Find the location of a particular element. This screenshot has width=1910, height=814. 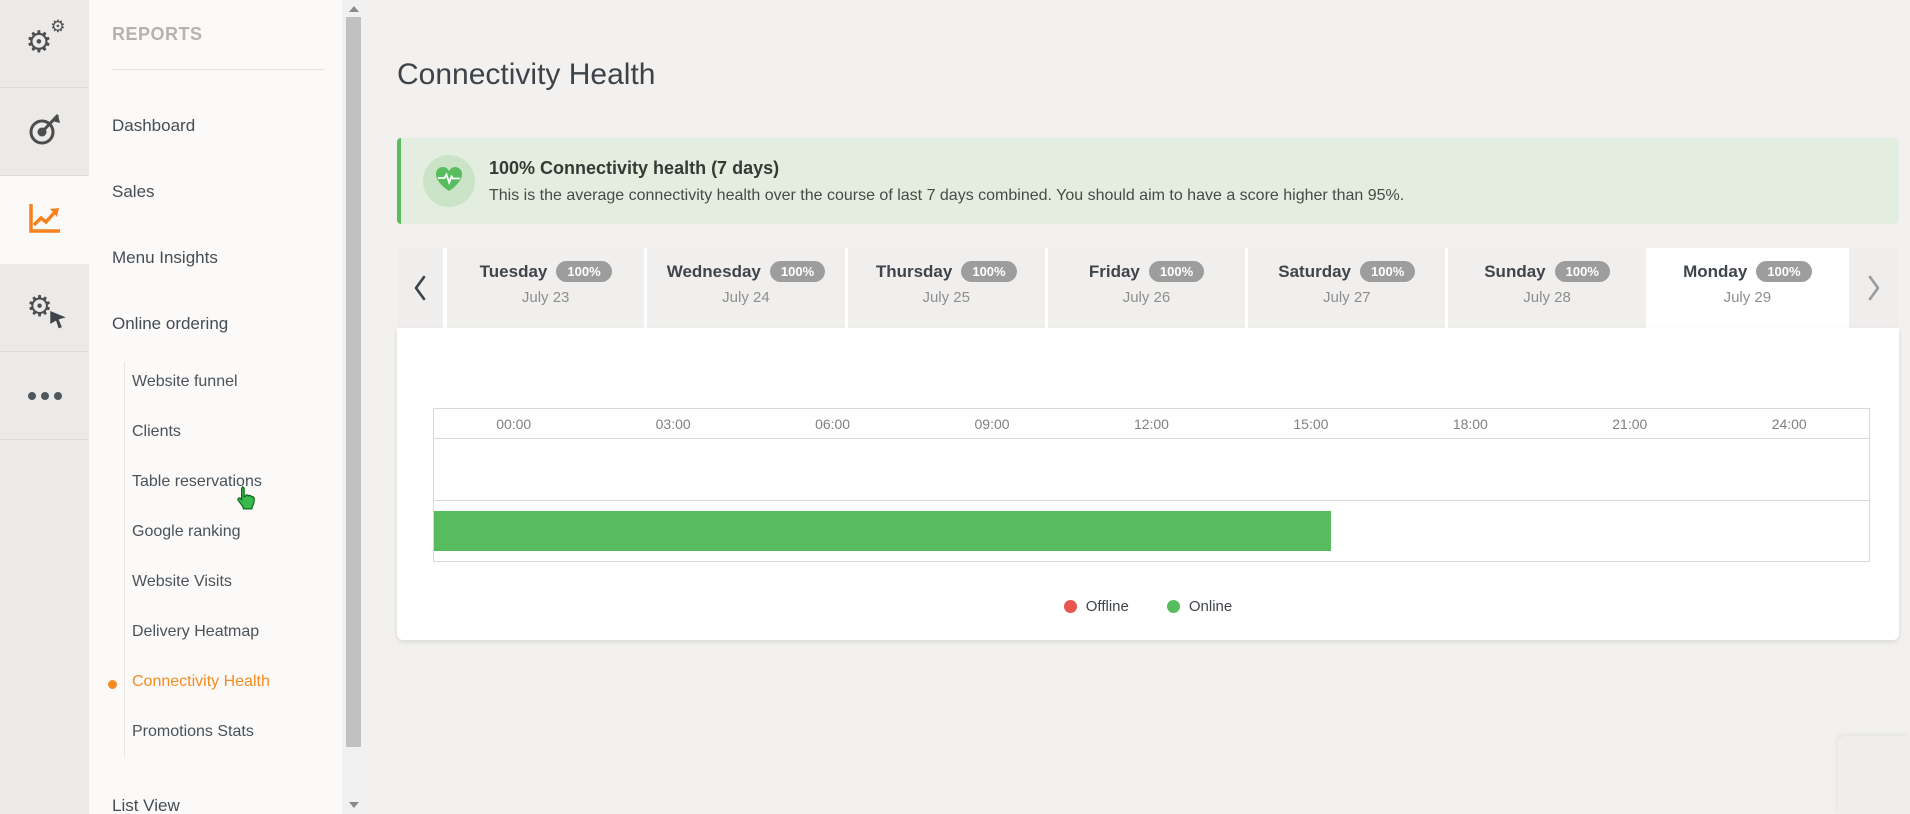

gears-icon: ⚙ ⚙ is located at coordinates (45, 38).